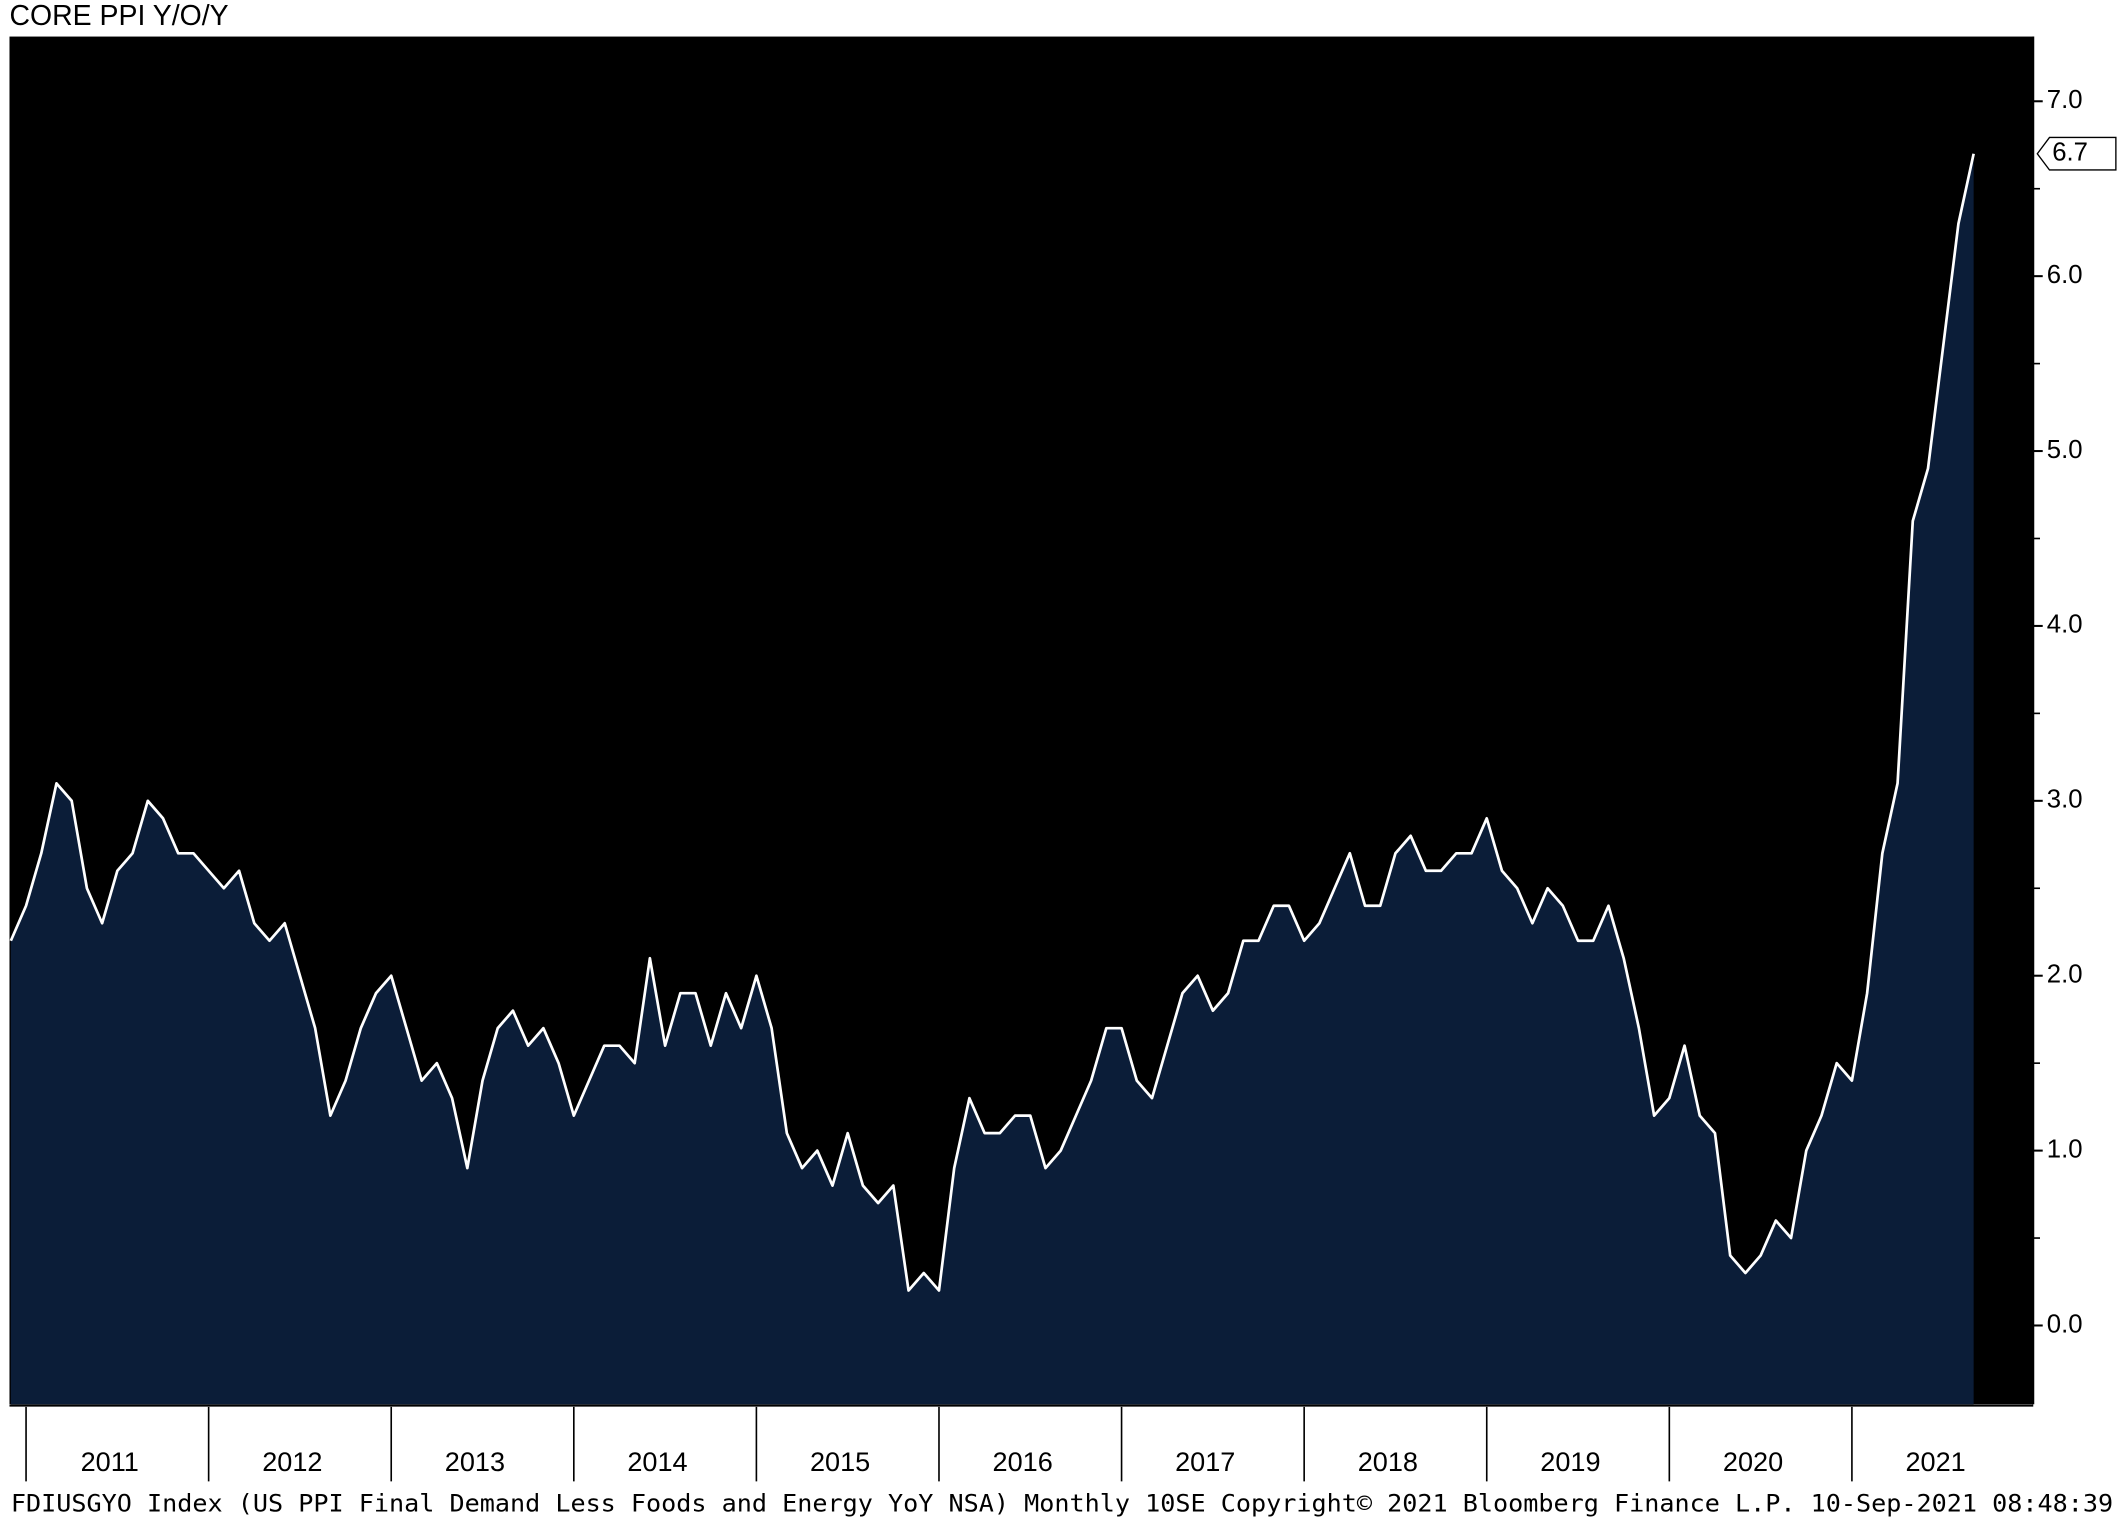  Describe the element at coordinates (110, 1461) in the screenshot. I see `x-tick-label: 2011` at that location.